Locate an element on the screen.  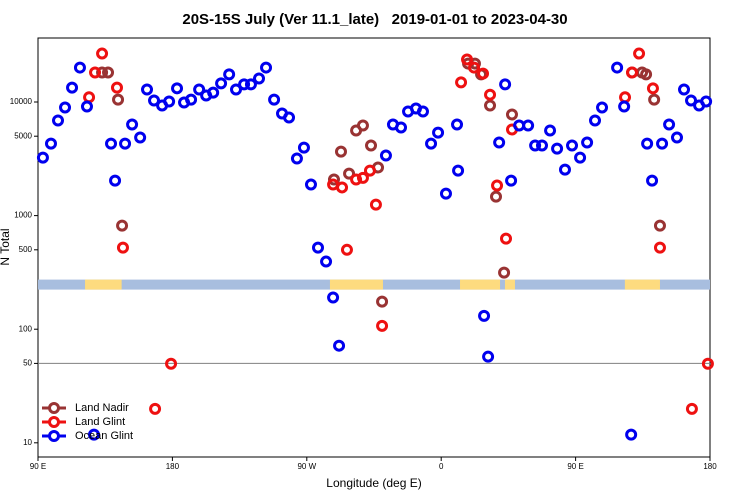
y-tick-label: 10000 is located at coordinates (21, 101).